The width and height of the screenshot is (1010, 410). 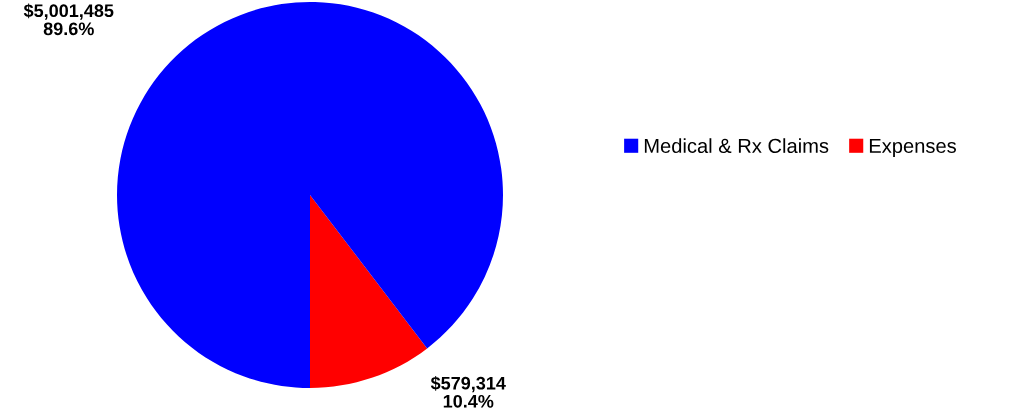 What do you see at coordinates (468, 391) in the screenshot?
I see `data-label: $579,314 10.4%` at bounding box center [468, 391].